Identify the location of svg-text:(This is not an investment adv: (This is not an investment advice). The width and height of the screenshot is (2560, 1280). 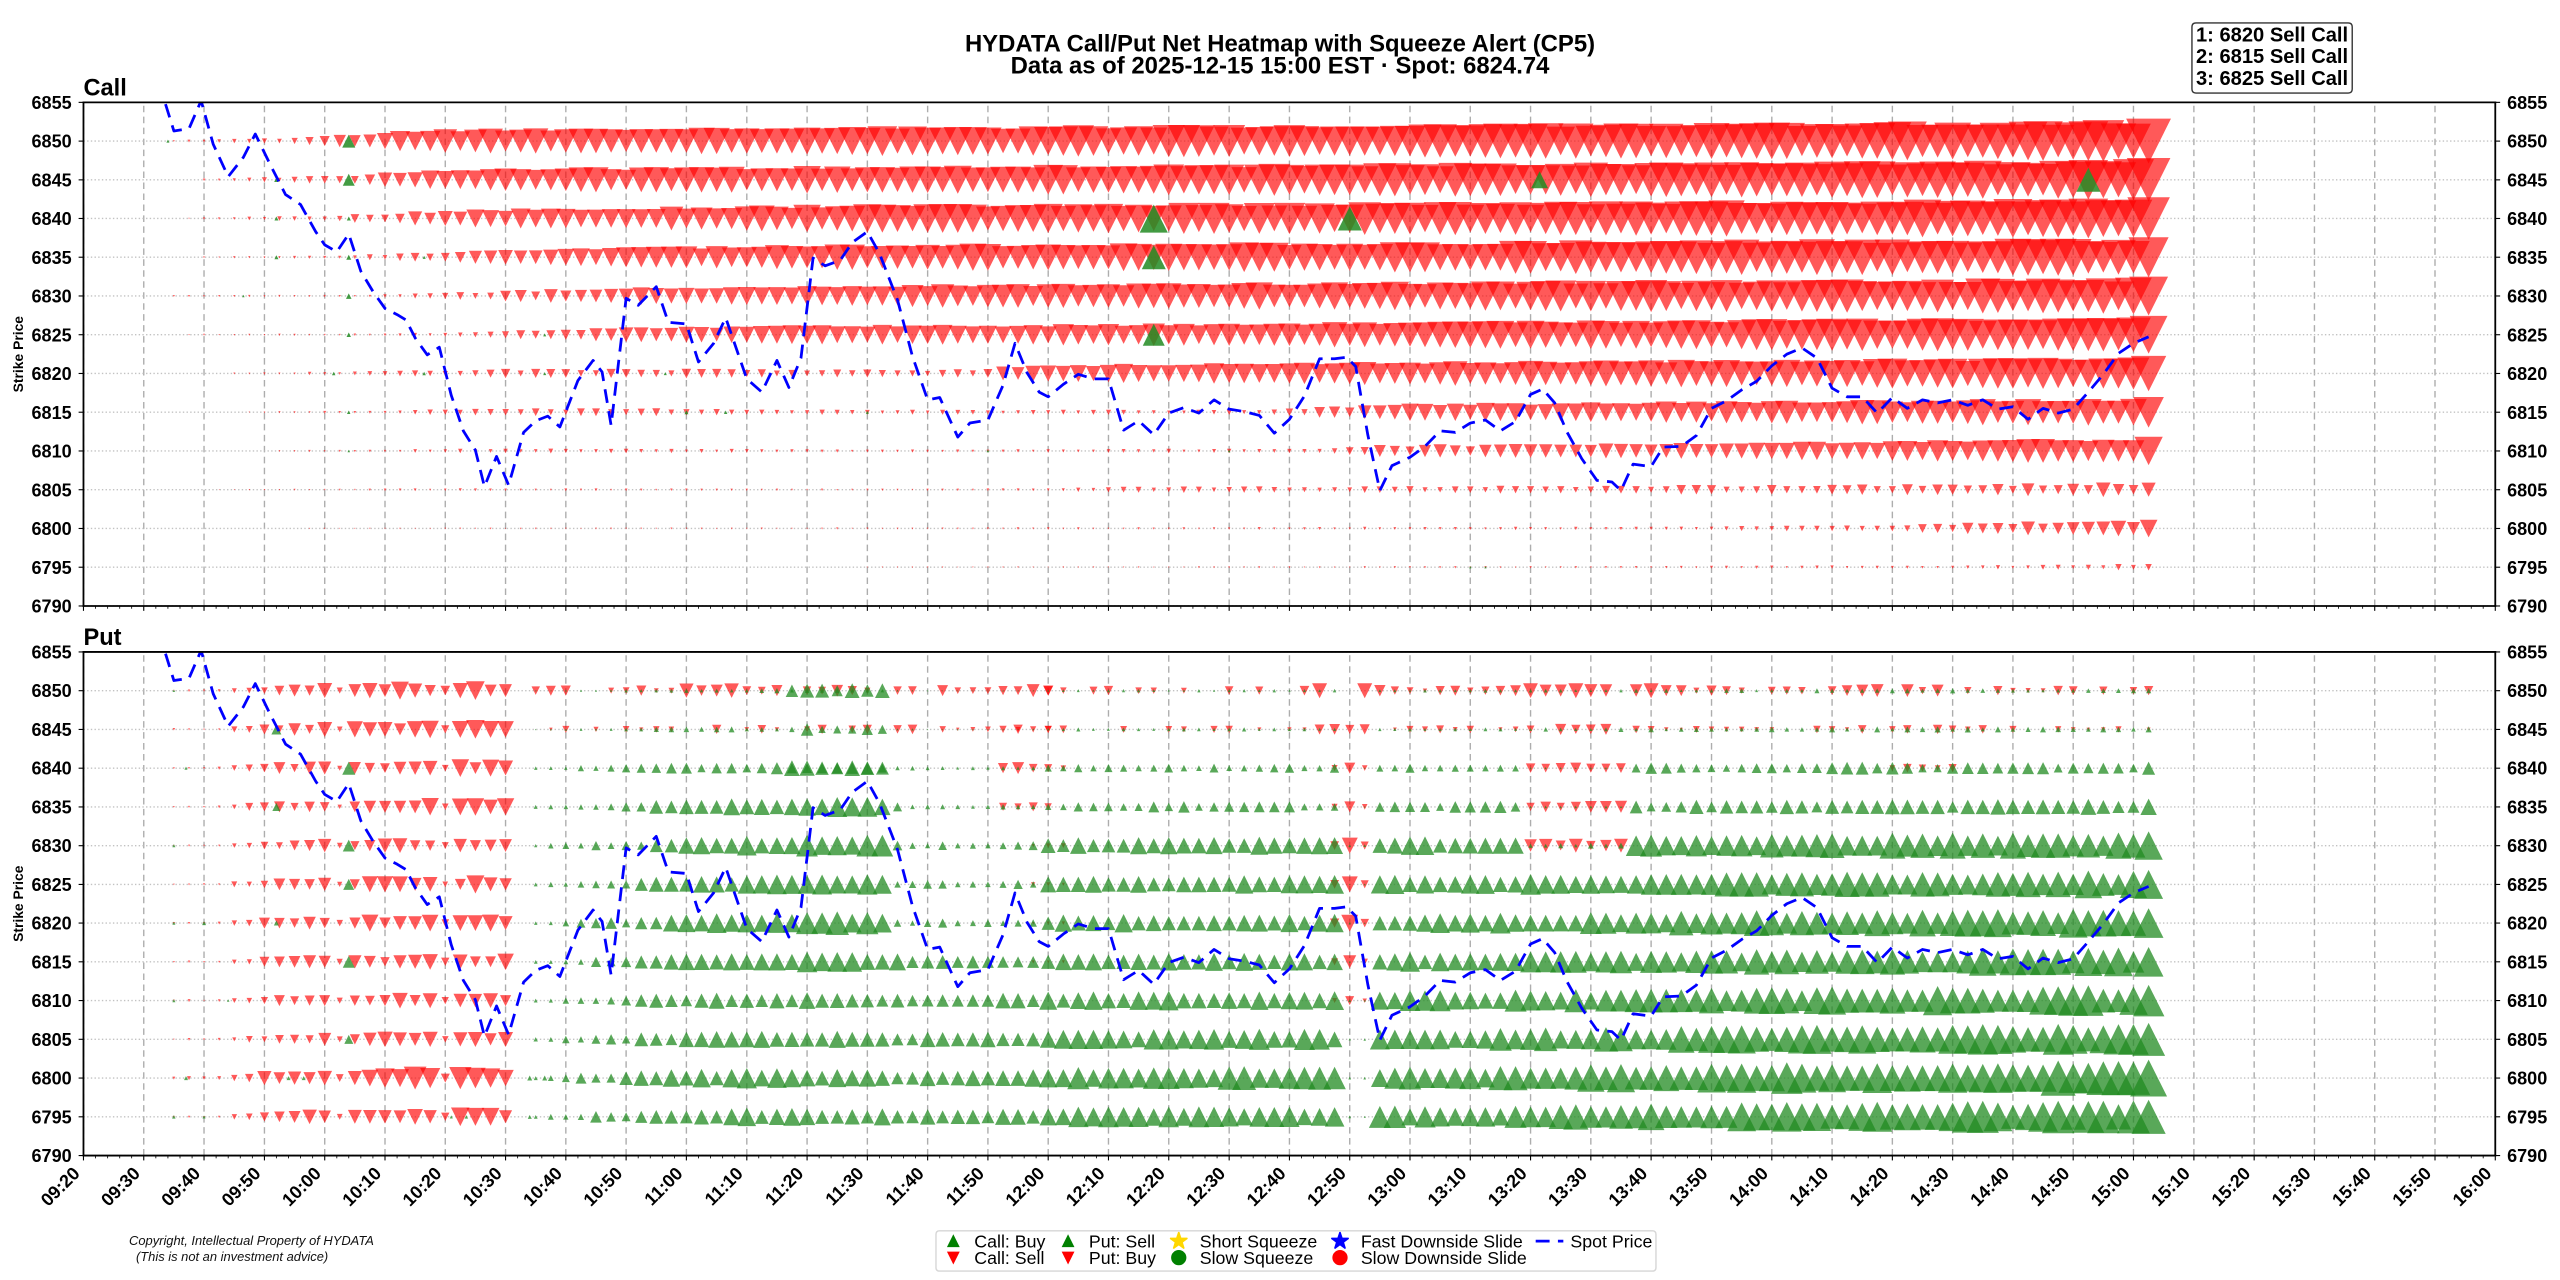
(232, 1256).